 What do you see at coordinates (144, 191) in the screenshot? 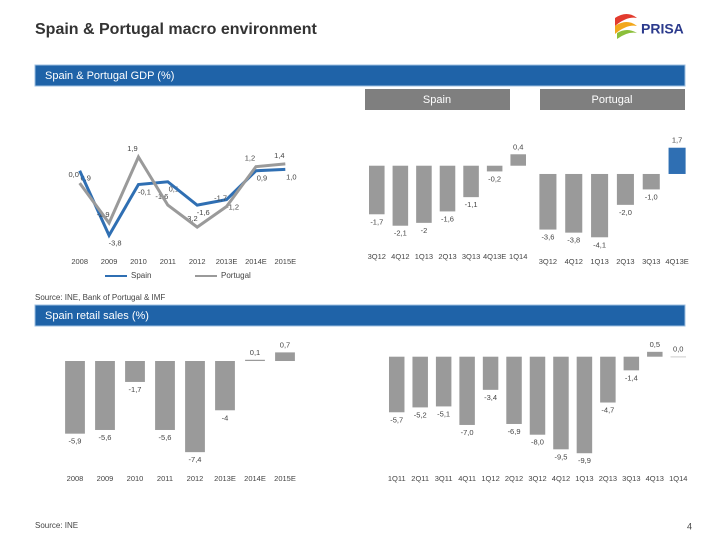
I see `value-label: -0,1` at bounding box center [144, 191].